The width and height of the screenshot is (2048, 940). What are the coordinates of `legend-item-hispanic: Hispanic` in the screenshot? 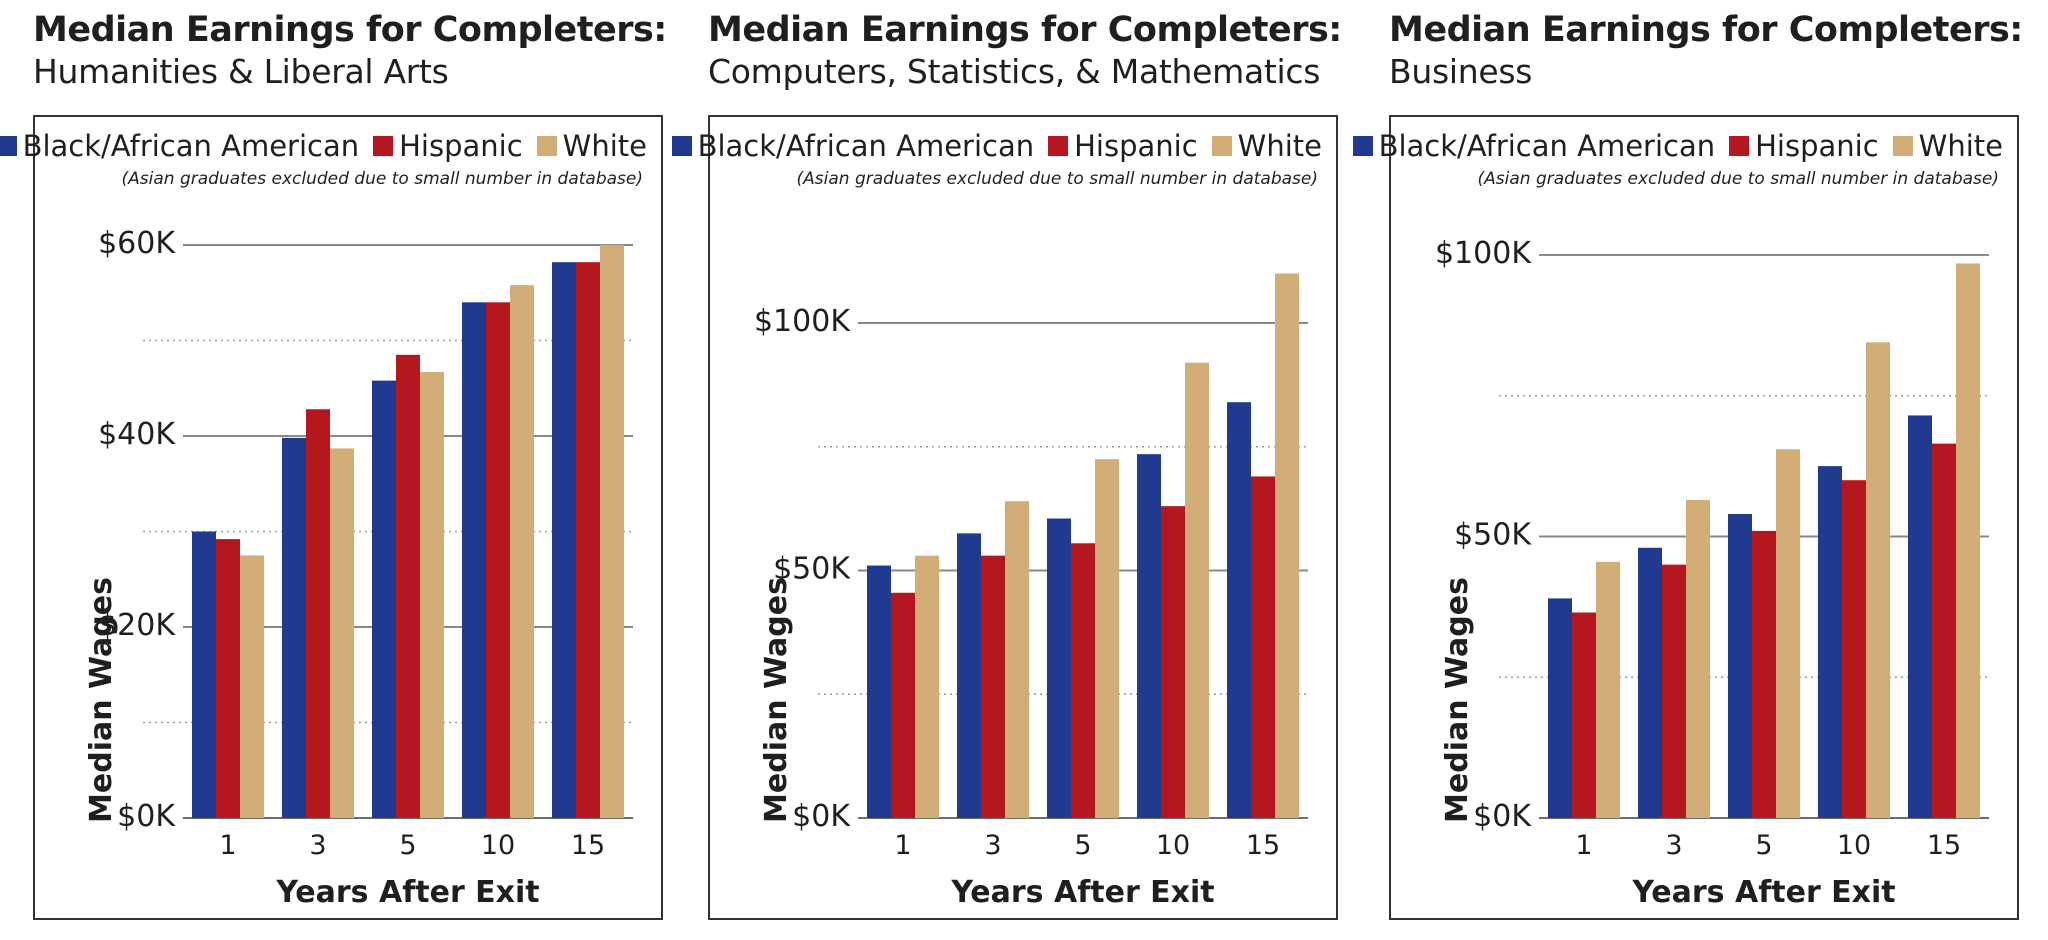 It's located at (448, 146).